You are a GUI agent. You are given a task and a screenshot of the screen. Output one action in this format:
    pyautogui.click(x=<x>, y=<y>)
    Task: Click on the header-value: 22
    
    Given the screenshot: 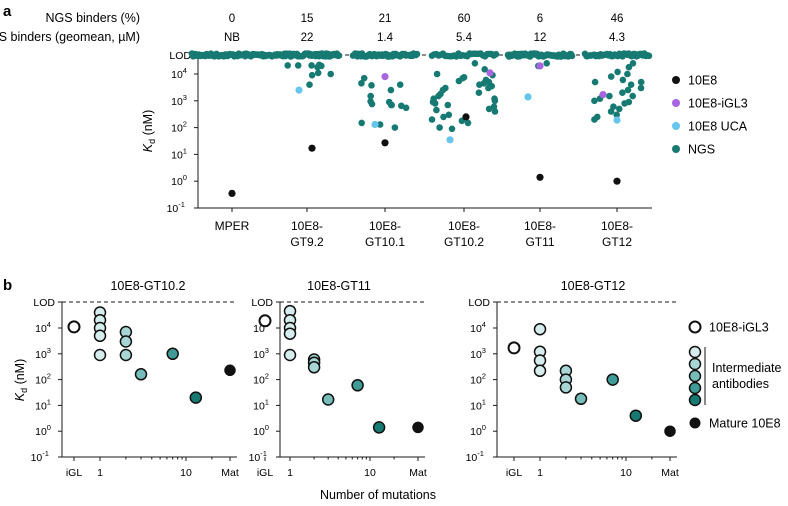 What is the action you would take?
    pyautogui.click(x=307, y=38)
    